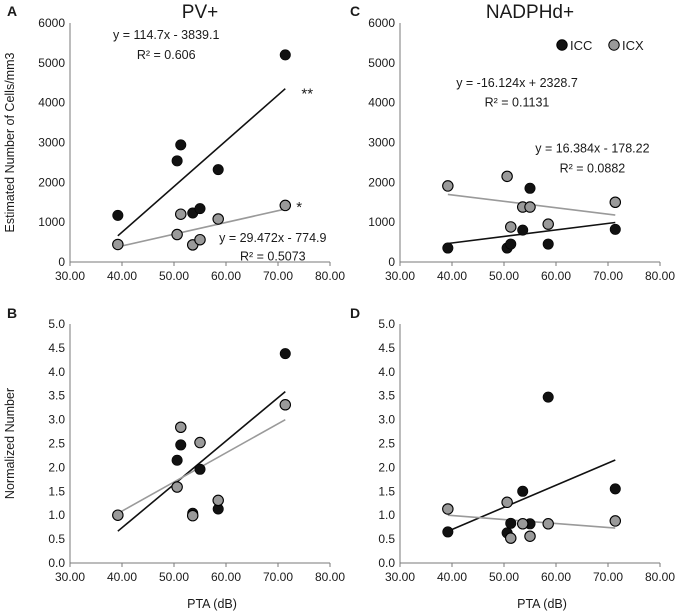 The width and height of the screenshot is (680, 616). Describe the element at coordinates (593, 168) in the screenshot. I see `regression-annotation: R² = 0.0882` at that location.